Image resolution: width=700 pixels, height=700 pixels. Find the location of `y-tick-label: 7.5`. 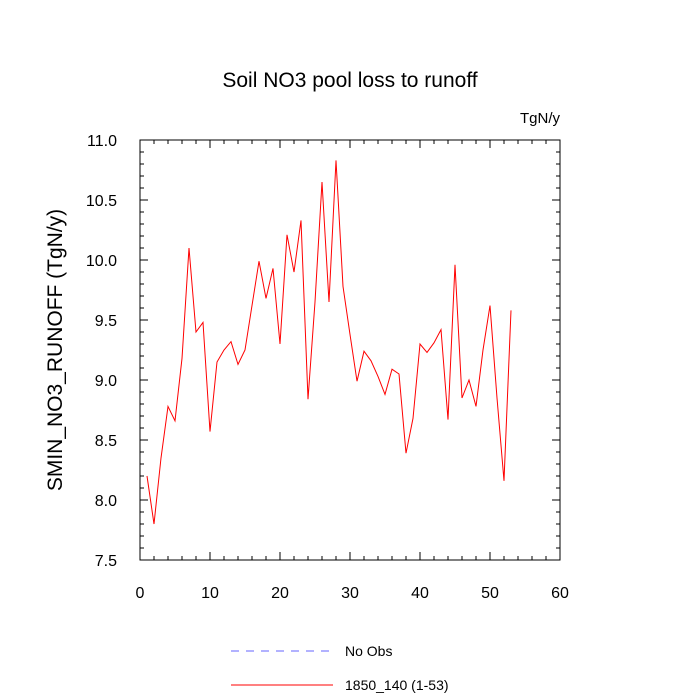

y-tick-label: 7.5 is located at coordinates (106, 561).